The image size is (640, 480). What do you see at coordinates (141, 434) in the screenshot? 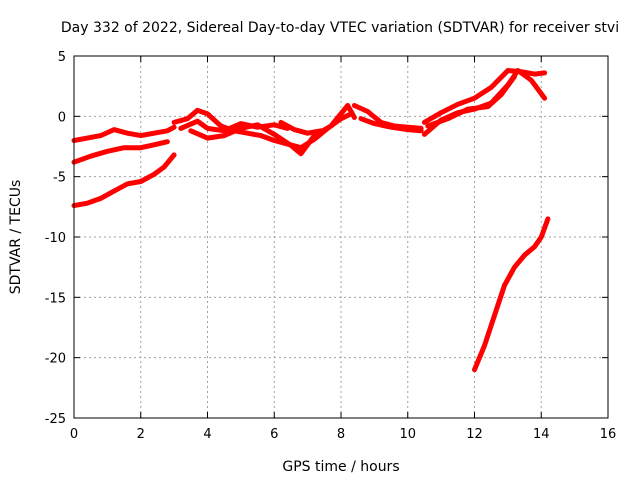
I see `x-tick-label: 2` at bounding box center [141, 434].